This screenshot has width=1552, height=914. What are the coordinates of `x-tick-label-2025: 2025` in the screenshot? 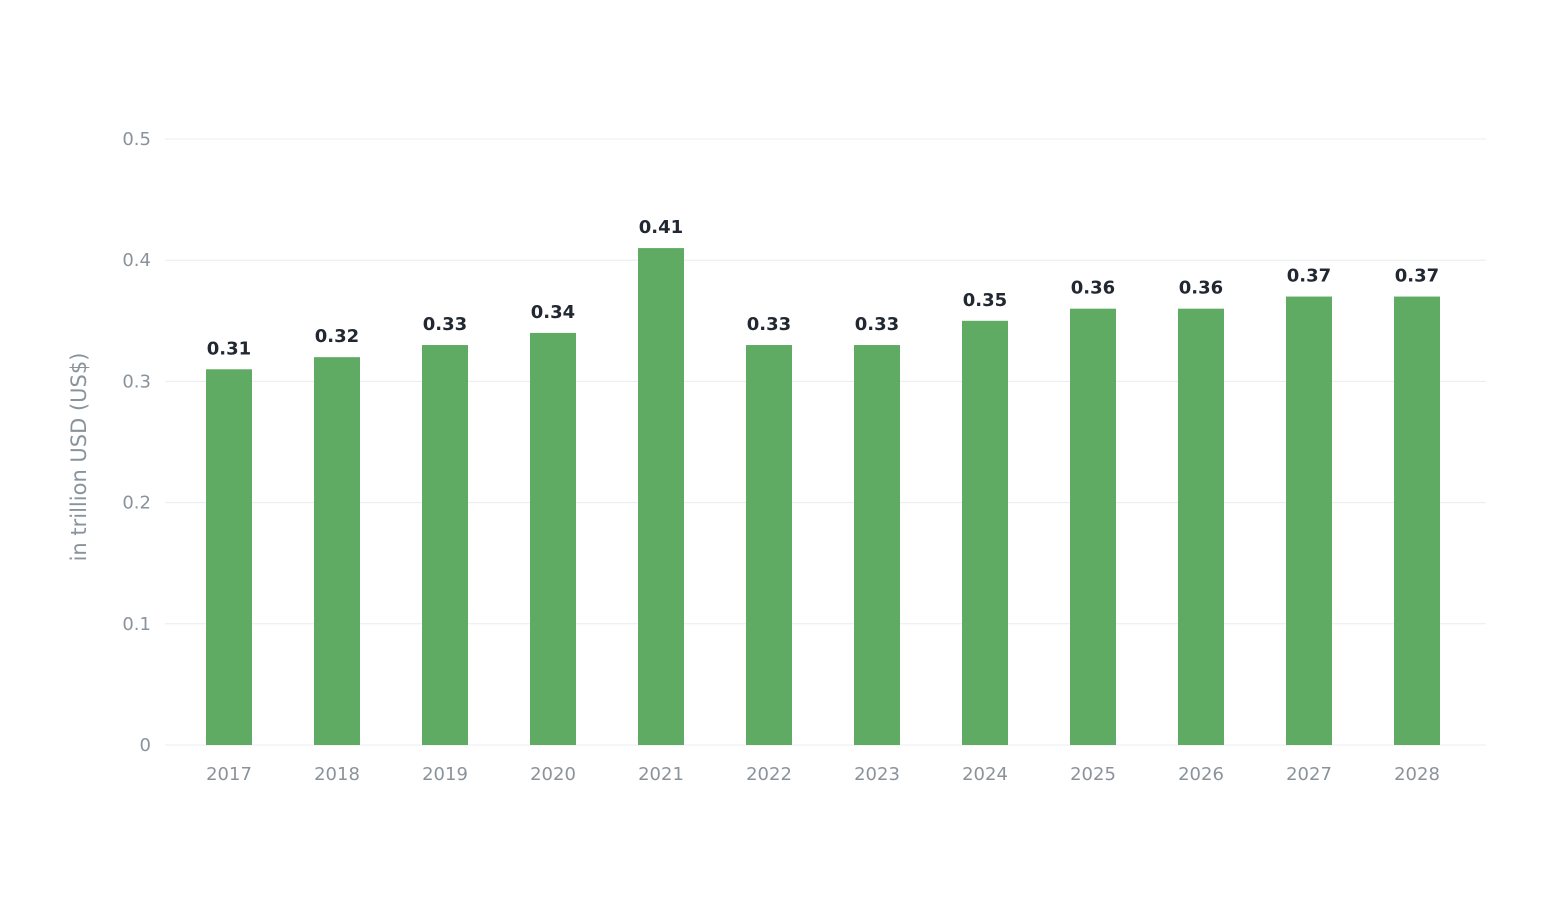 It's located at (1093, 774).